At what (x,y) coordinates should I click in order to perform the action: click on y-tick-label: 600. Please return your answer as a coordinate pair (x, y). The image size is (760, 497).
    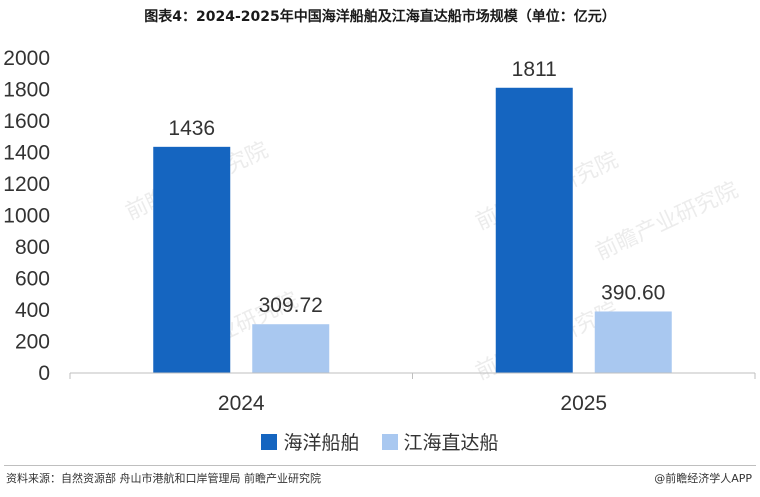
    Looking at the image, I should click on (32, 279).